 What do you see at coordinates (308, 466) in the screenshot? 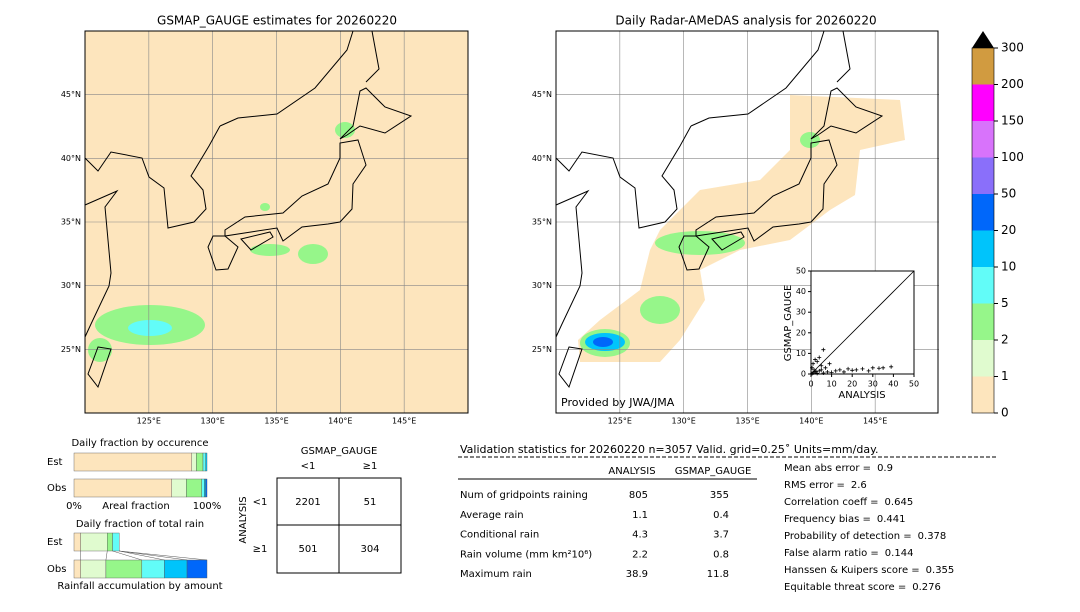
I see `col-label: <1` at bounding box center [308, 466].